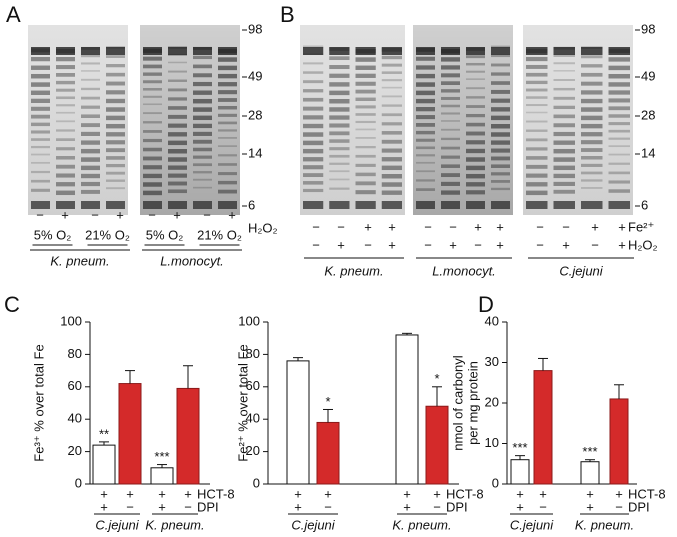  I want to click on row-label: Fe²⁺, so click(641, 226).